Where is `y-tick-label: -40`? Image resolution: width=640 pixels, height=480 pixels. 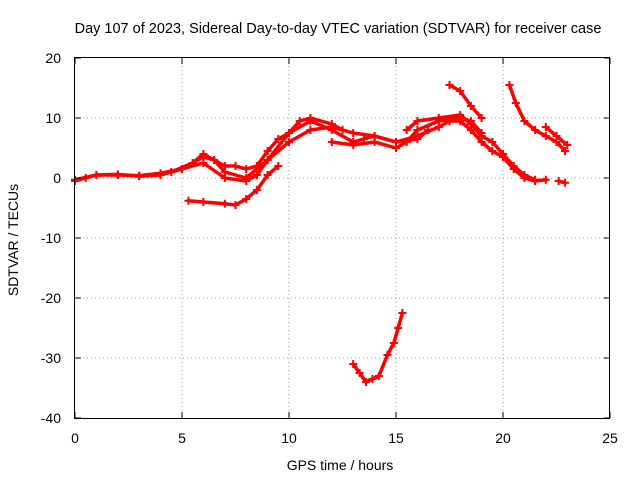 y-tick-label: -40 is located at coordinates (51, 418).